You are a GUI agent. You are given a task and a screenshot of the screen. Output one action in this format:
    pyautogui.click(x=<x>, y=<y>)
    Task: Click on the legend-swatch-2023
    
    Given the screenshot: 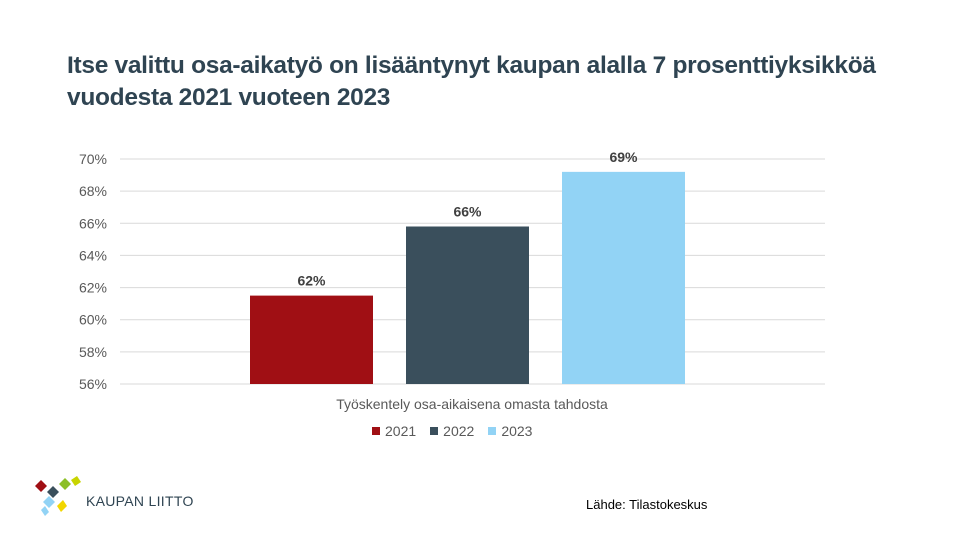 What is the action you would take?
    pyautogui.click(x=492, y=431)
    